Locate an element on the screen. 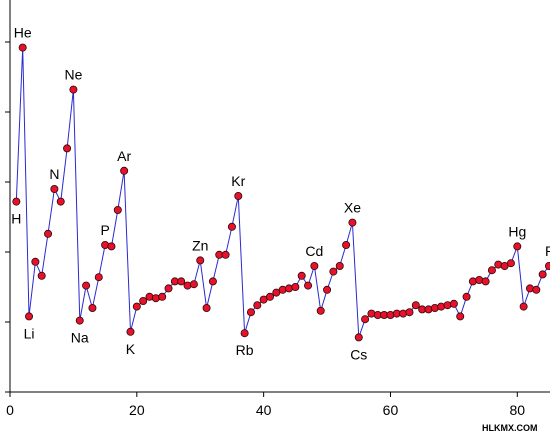  element-label-li: Li is located at coordinates (29, 333).